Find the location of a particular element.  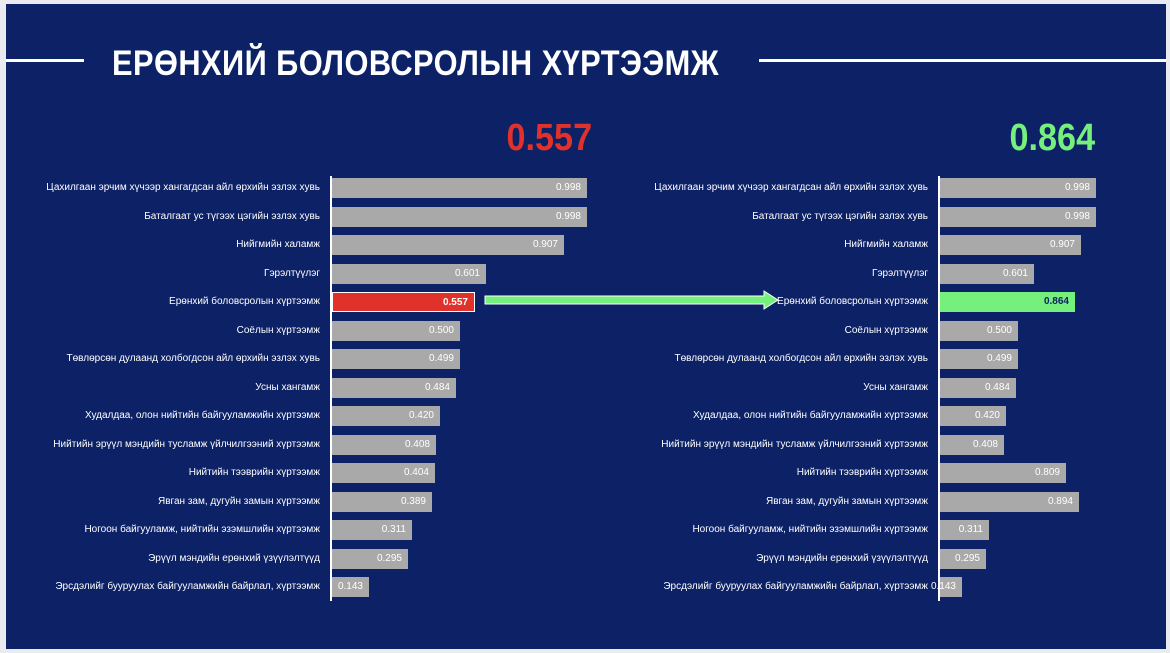

value-label: 0.404 is located at coordinates (416, 472).